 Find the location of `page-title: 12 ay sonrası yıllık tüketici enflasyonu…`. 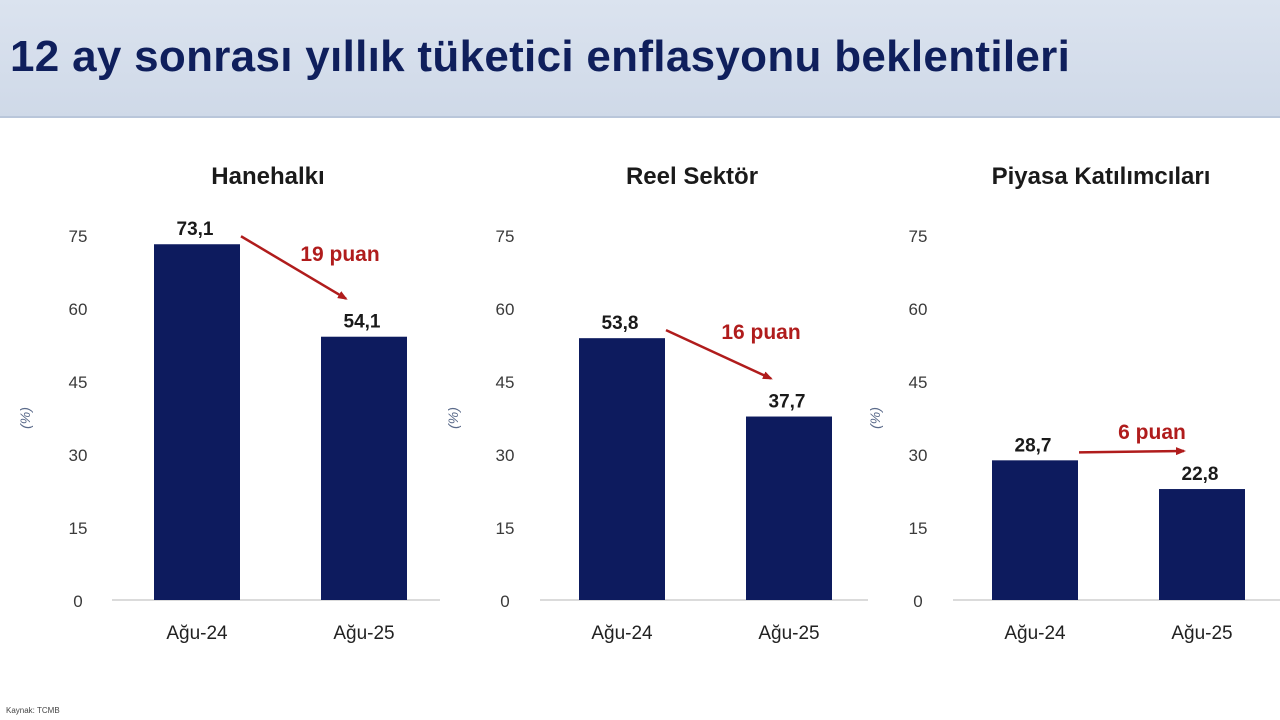

page-title: 12 ay sonrası yıllık tüketici enflasyonu… is located at coordinates (540, 56).